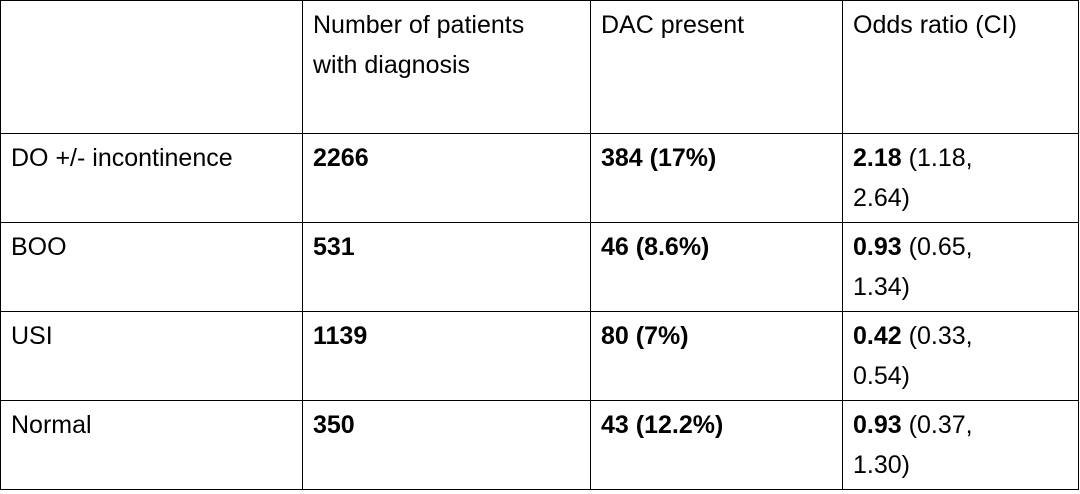  What do you see at coordinates (151, 267) in the screenshot?
I see `diagnosis-cell: BOO` at bounding box center [151, 267].